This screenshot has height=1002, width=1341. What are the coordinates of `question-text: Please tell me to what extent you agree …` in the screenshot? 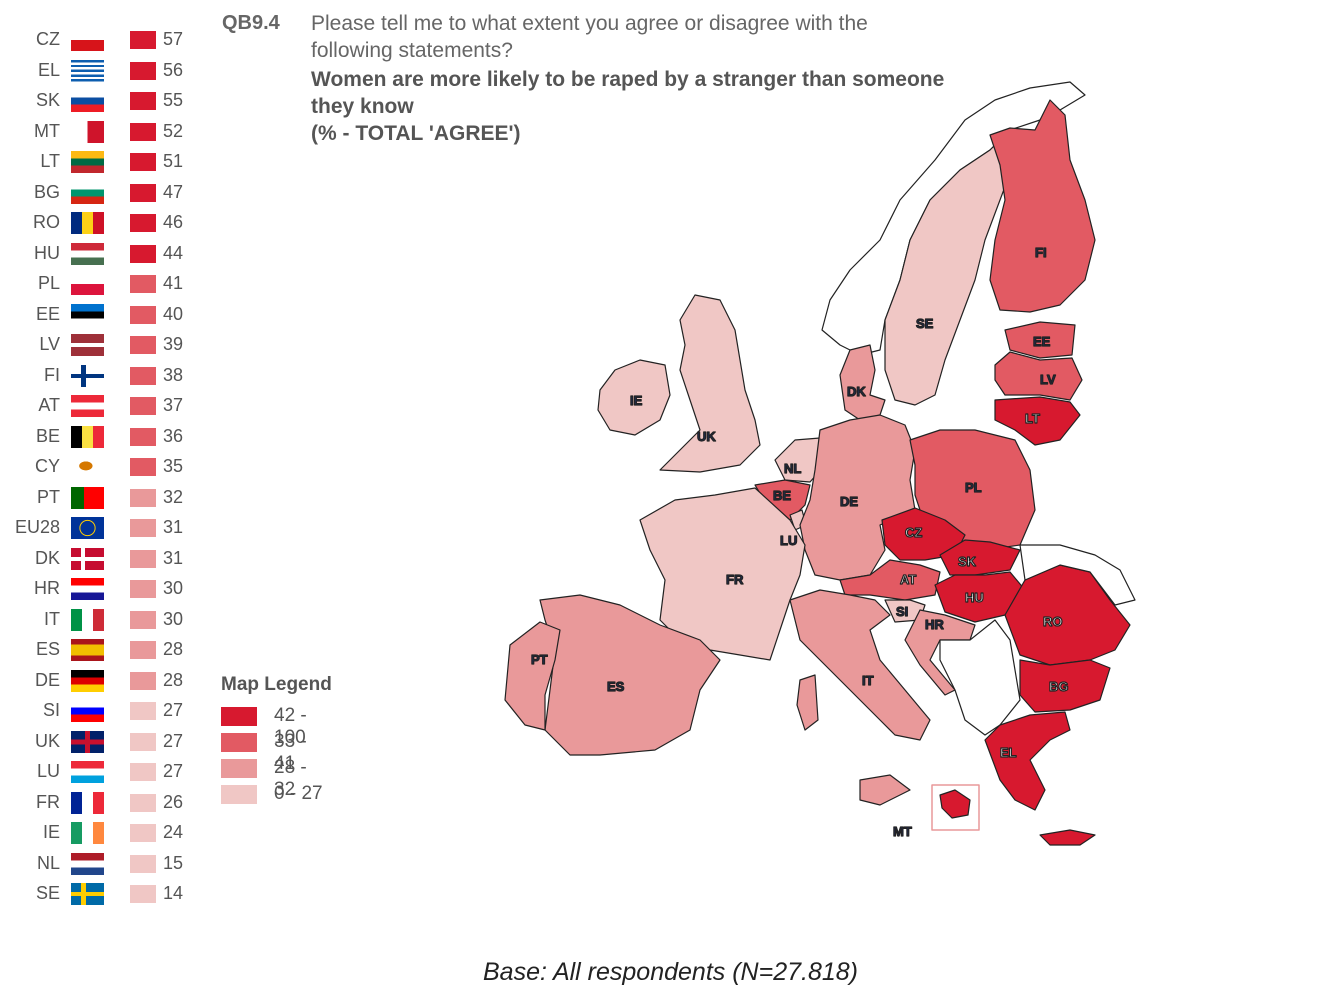 It's located at (589, 37).